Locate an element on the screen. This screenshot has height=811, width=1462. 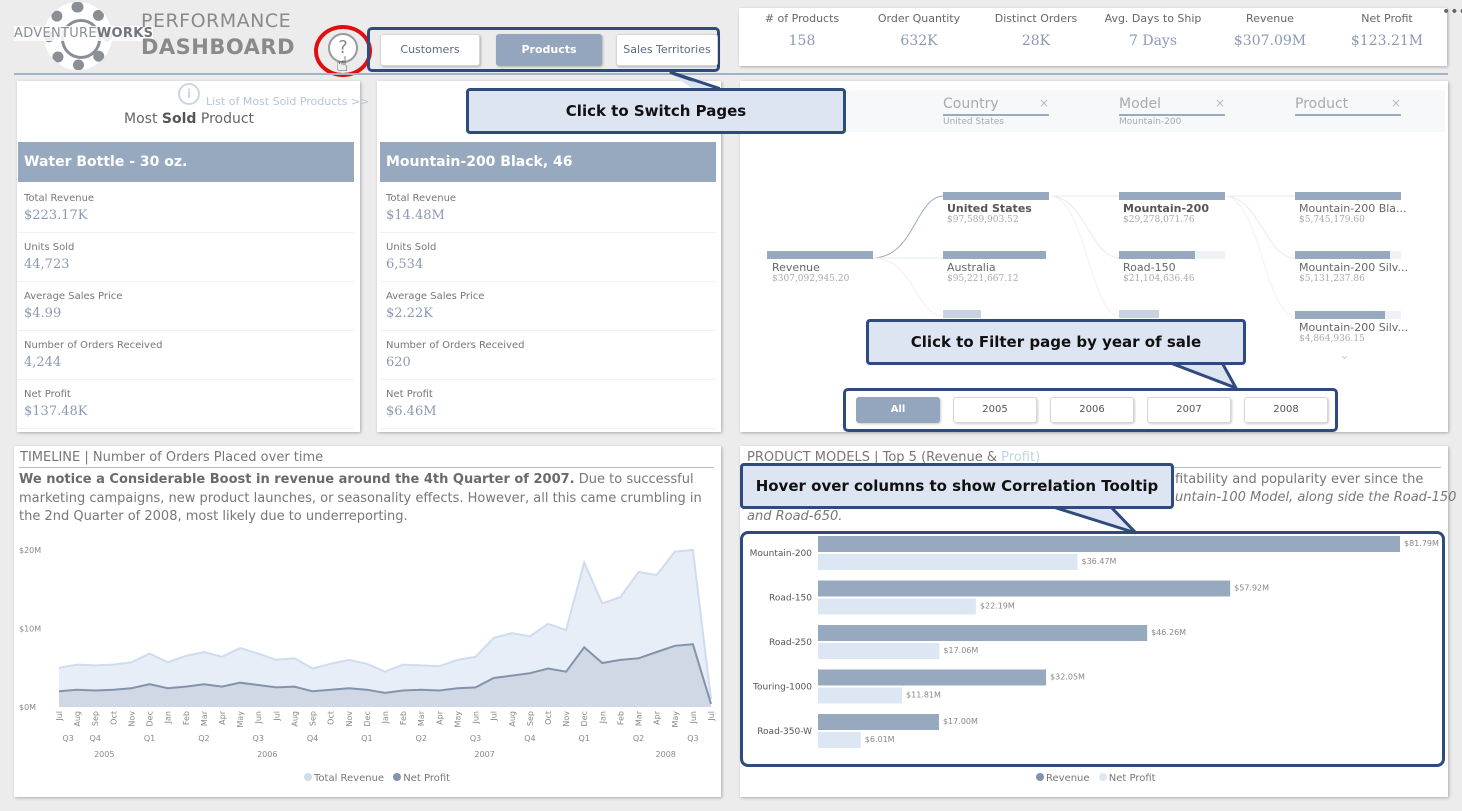
crumb-model: Model × is located at coordinates (1172, 106).